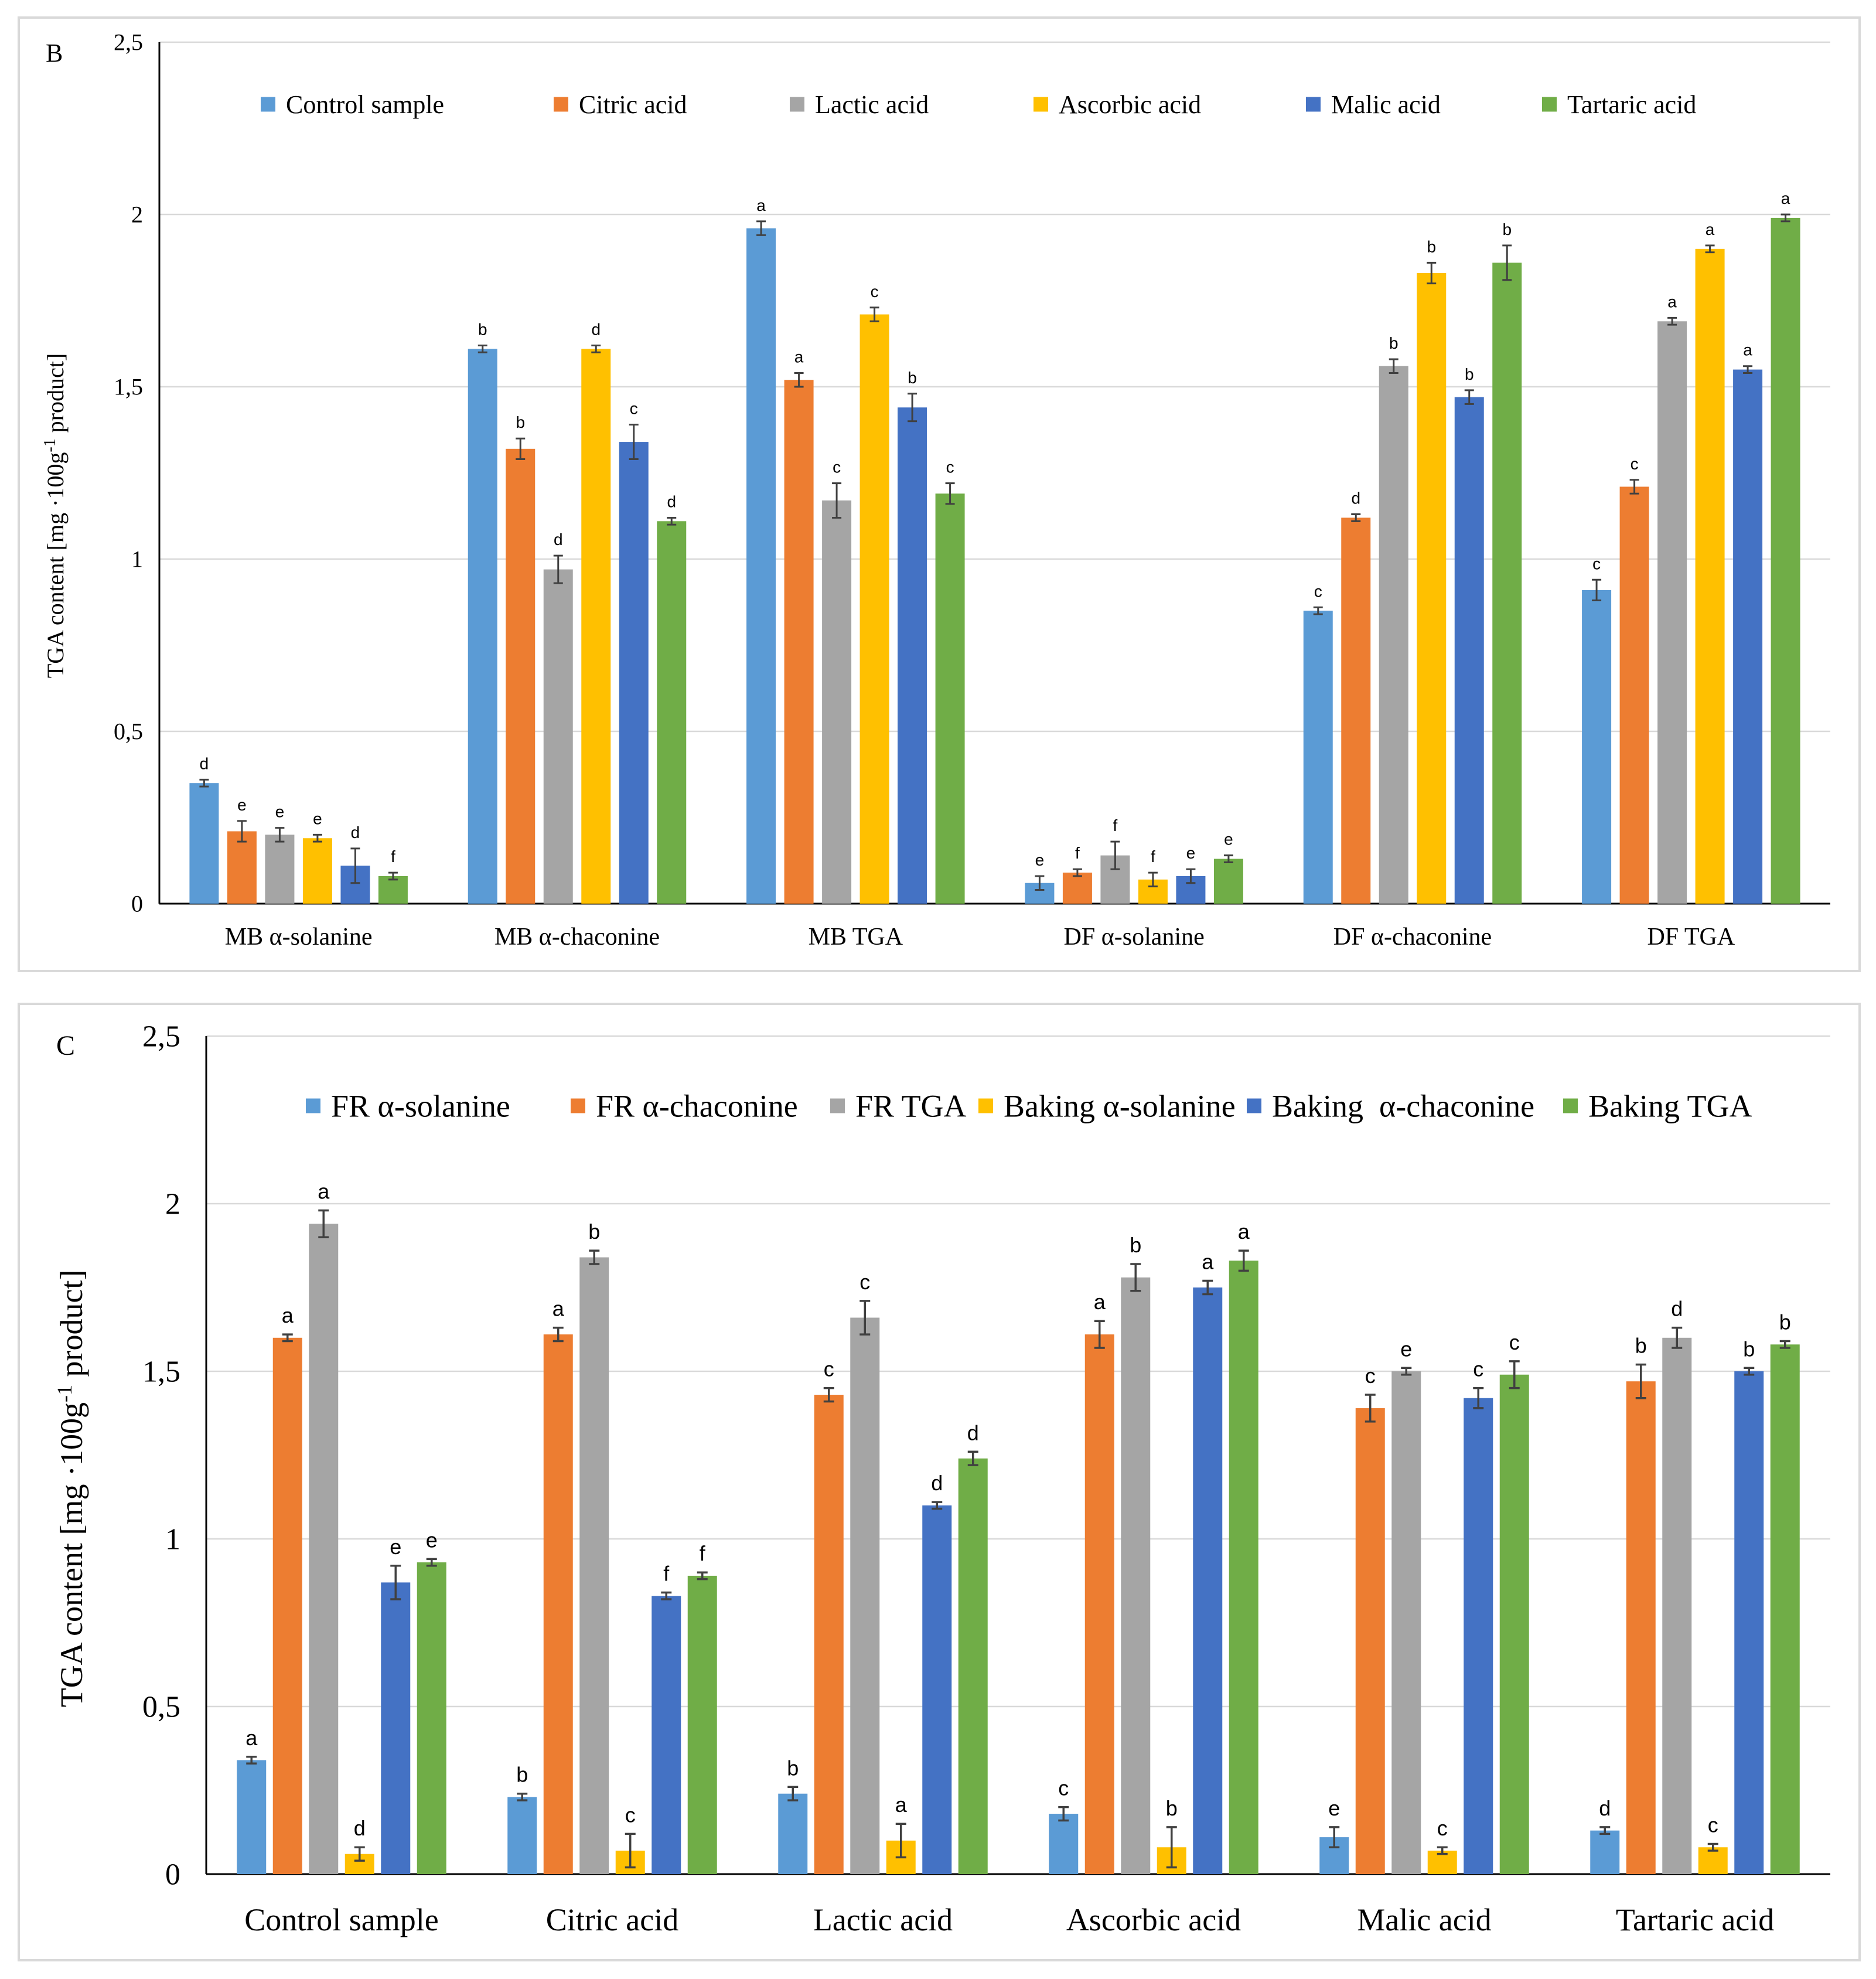  Describe the element at coordinates (341, 1920) in the screenshot. I see `x-category-label: Control sample` at that location.